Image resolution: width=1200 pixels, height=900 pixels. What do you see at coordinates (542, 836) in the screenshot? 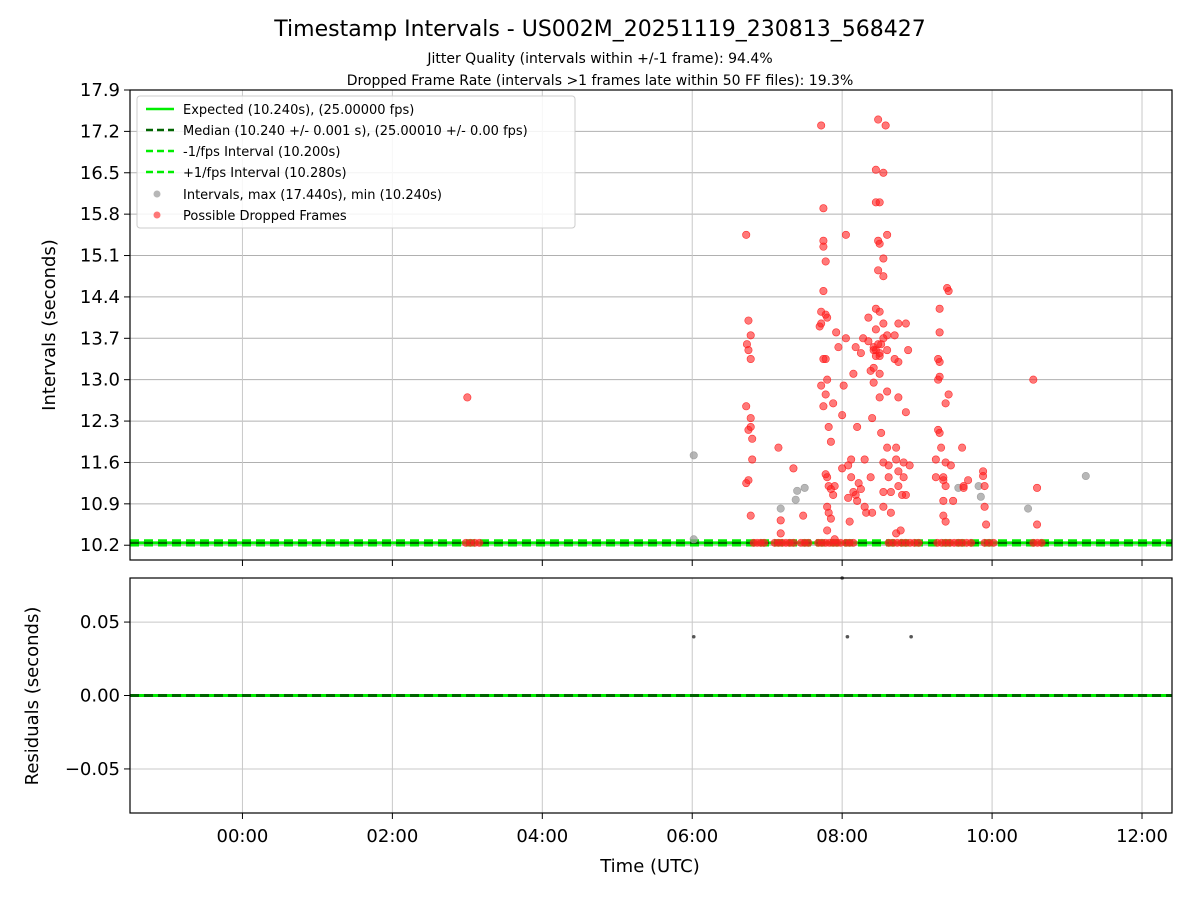
I see `residuals-xtick-label-2: 04:00` at bounding box center [542, 836].